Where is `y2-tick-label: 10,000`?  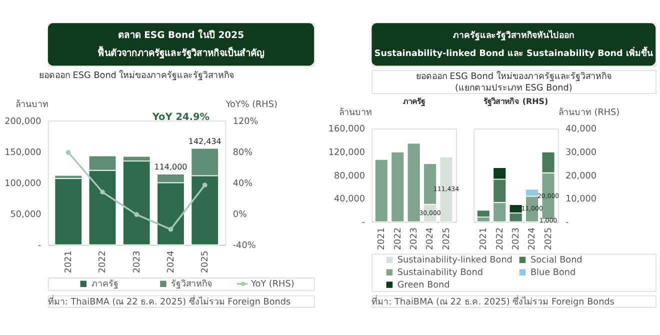 y2-tick-label: 10,000 is located at coordinates (581, 199).